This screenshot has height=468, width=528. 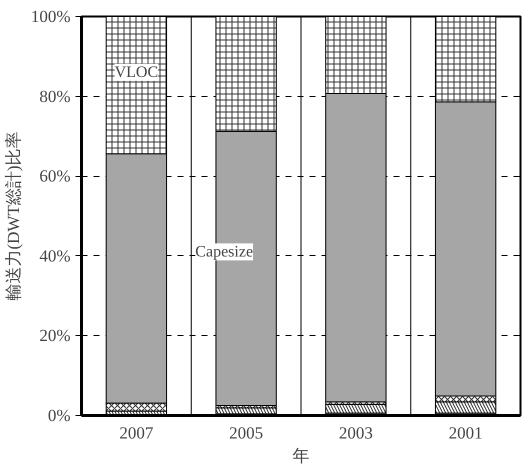 What do you see at coordinates (136, 433) in the screenshot?
I see `x-tick-label: 2007` at bounding box center [136, 433].